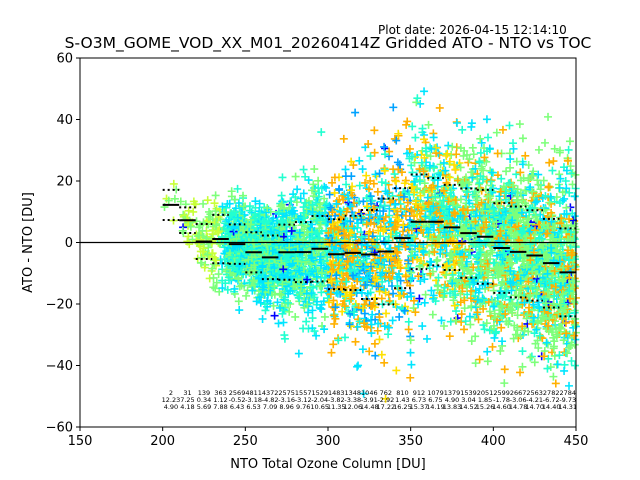 The image size is (640, 480). What do you see at coordinates (253, 407) in the screenshot?
I see `bin-std-label: 6.53` at bounding box center [253, 407].